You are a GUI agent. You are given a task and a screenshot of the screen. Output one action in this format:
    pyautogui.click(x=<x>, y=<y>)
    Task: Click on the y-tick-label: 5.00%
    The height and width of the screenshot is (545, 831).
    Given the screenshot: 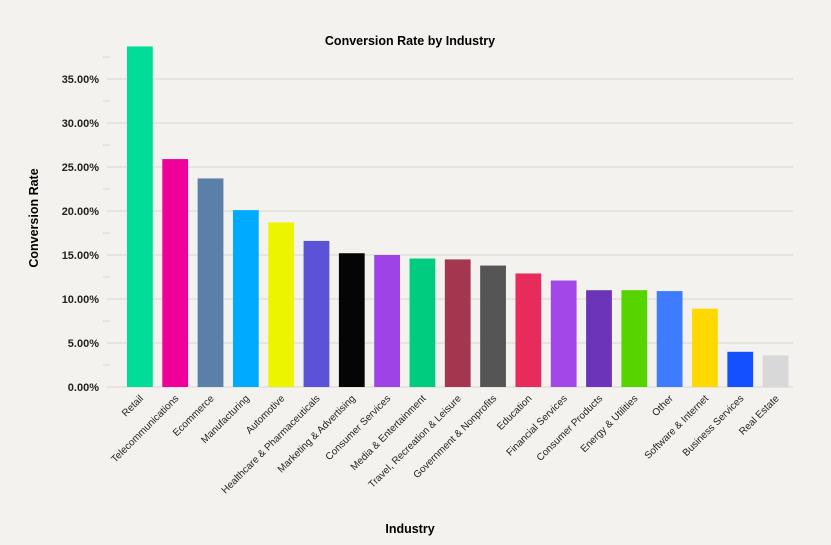 What is the action you would take?
    pyautogui.click(x=83, y=344)
    